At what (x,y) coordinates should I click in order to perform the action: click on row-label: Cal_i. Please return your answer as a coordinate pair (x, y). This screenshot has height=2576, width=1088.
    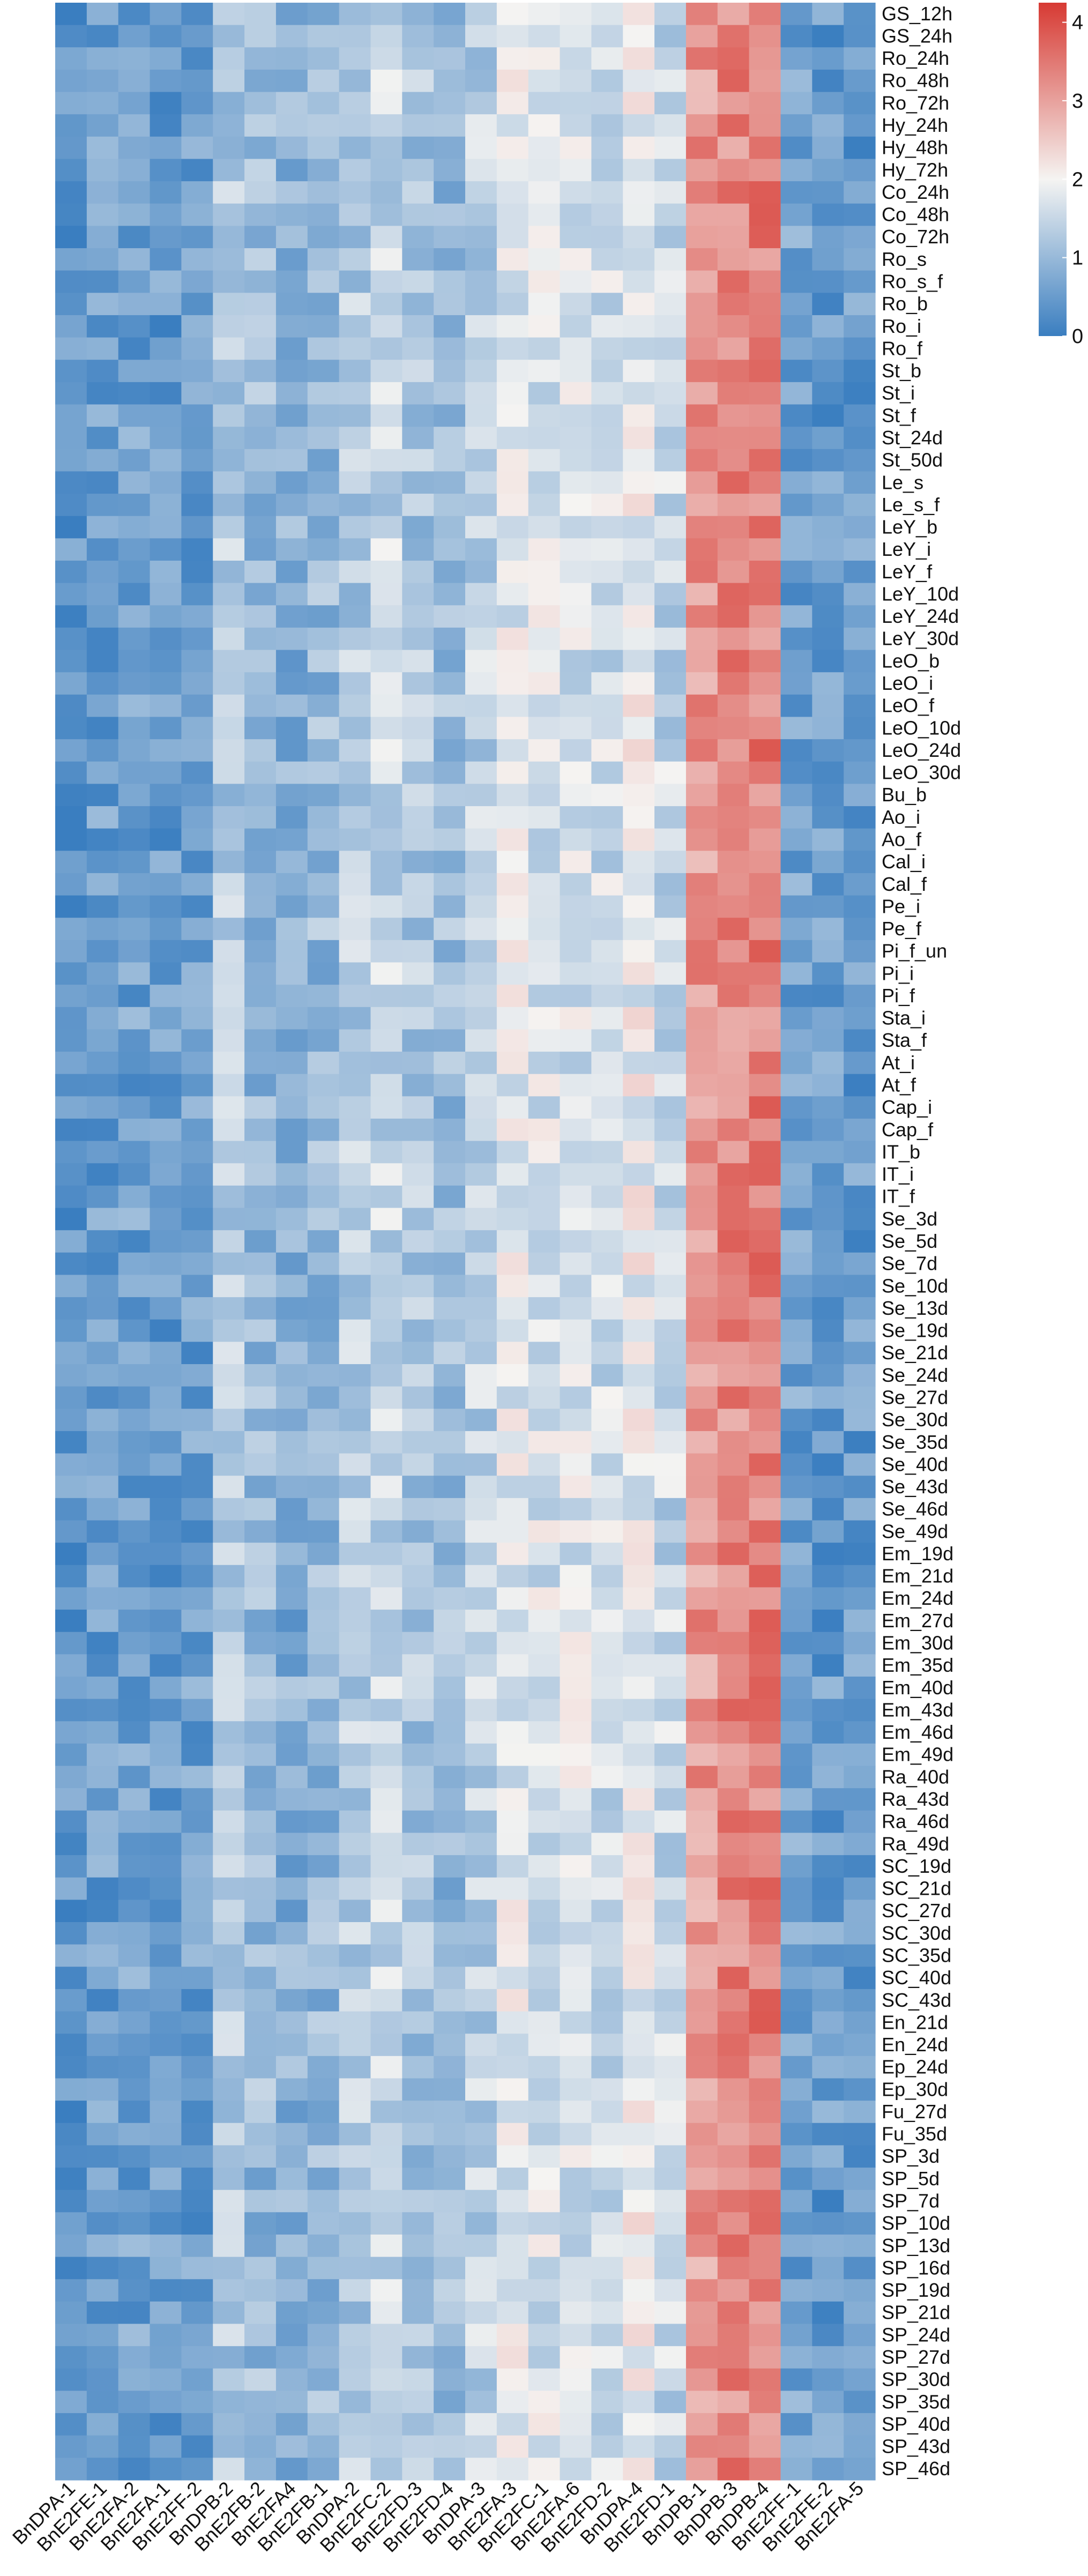
    Looking at the image, I should click on (904, 862).